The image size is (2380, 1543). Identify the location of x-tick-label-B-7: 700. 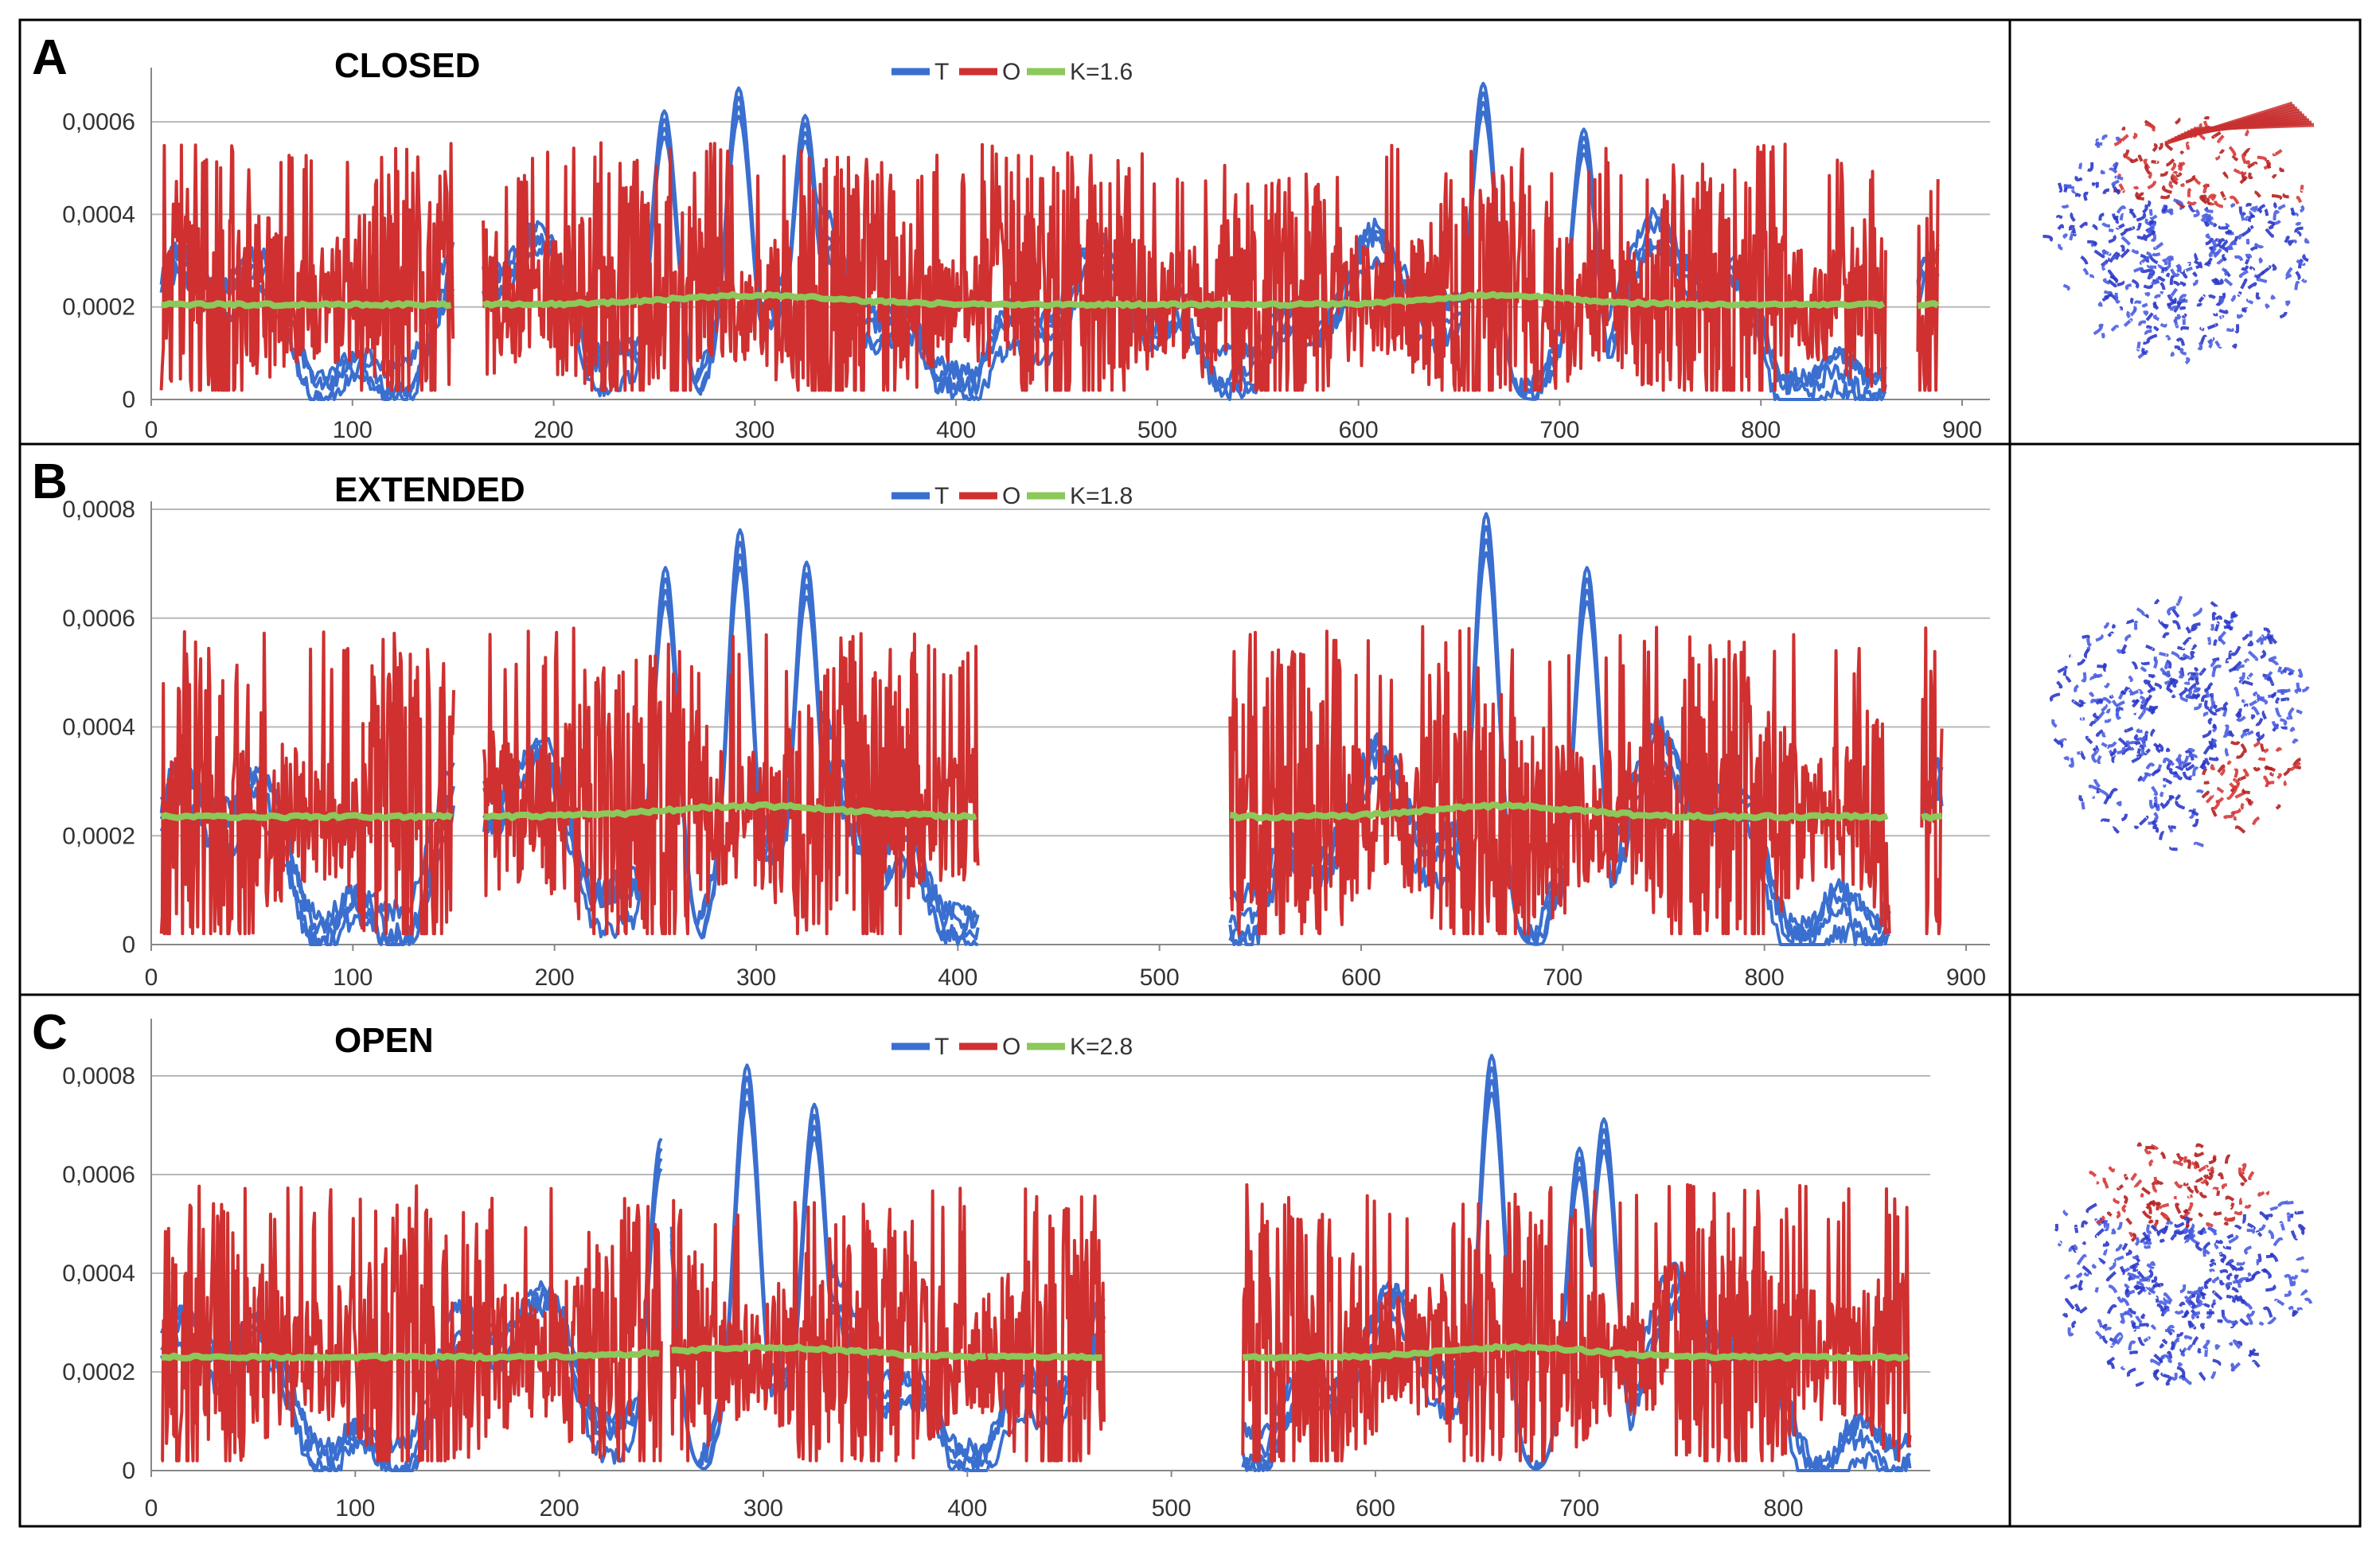
(1562, 977).